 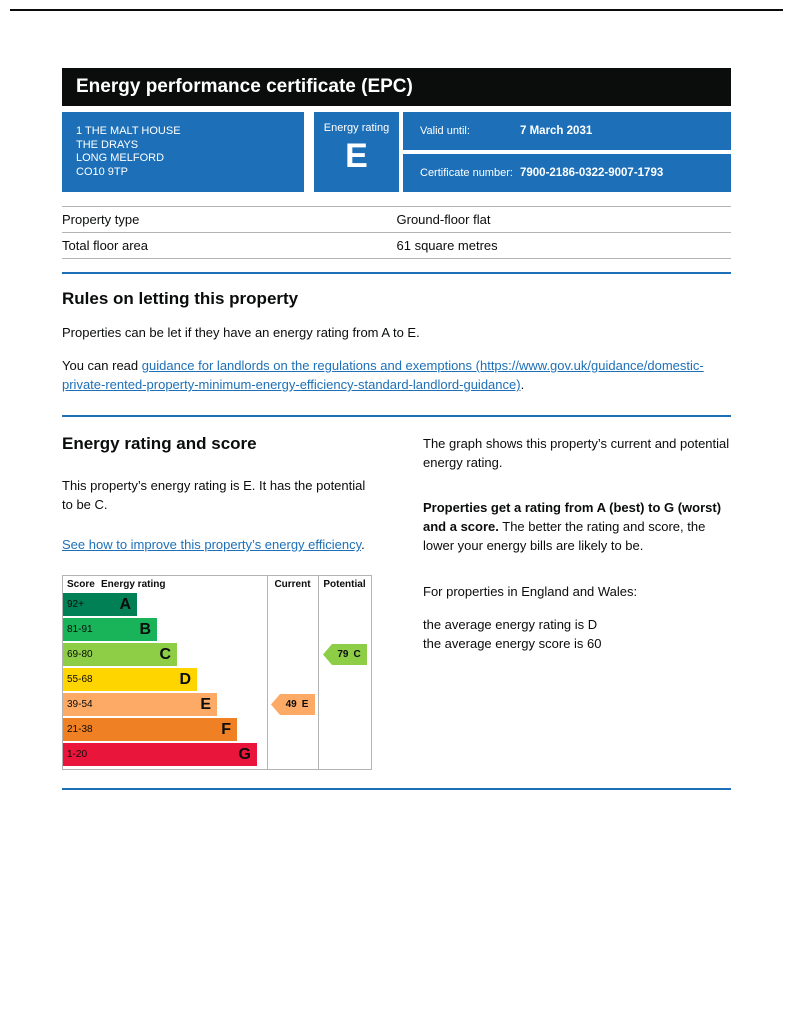 What do you see at coordinates (556, 131) in the screenshot?
I see `valid-until-value: 7 March 2031` at bounding box center [556, 131].